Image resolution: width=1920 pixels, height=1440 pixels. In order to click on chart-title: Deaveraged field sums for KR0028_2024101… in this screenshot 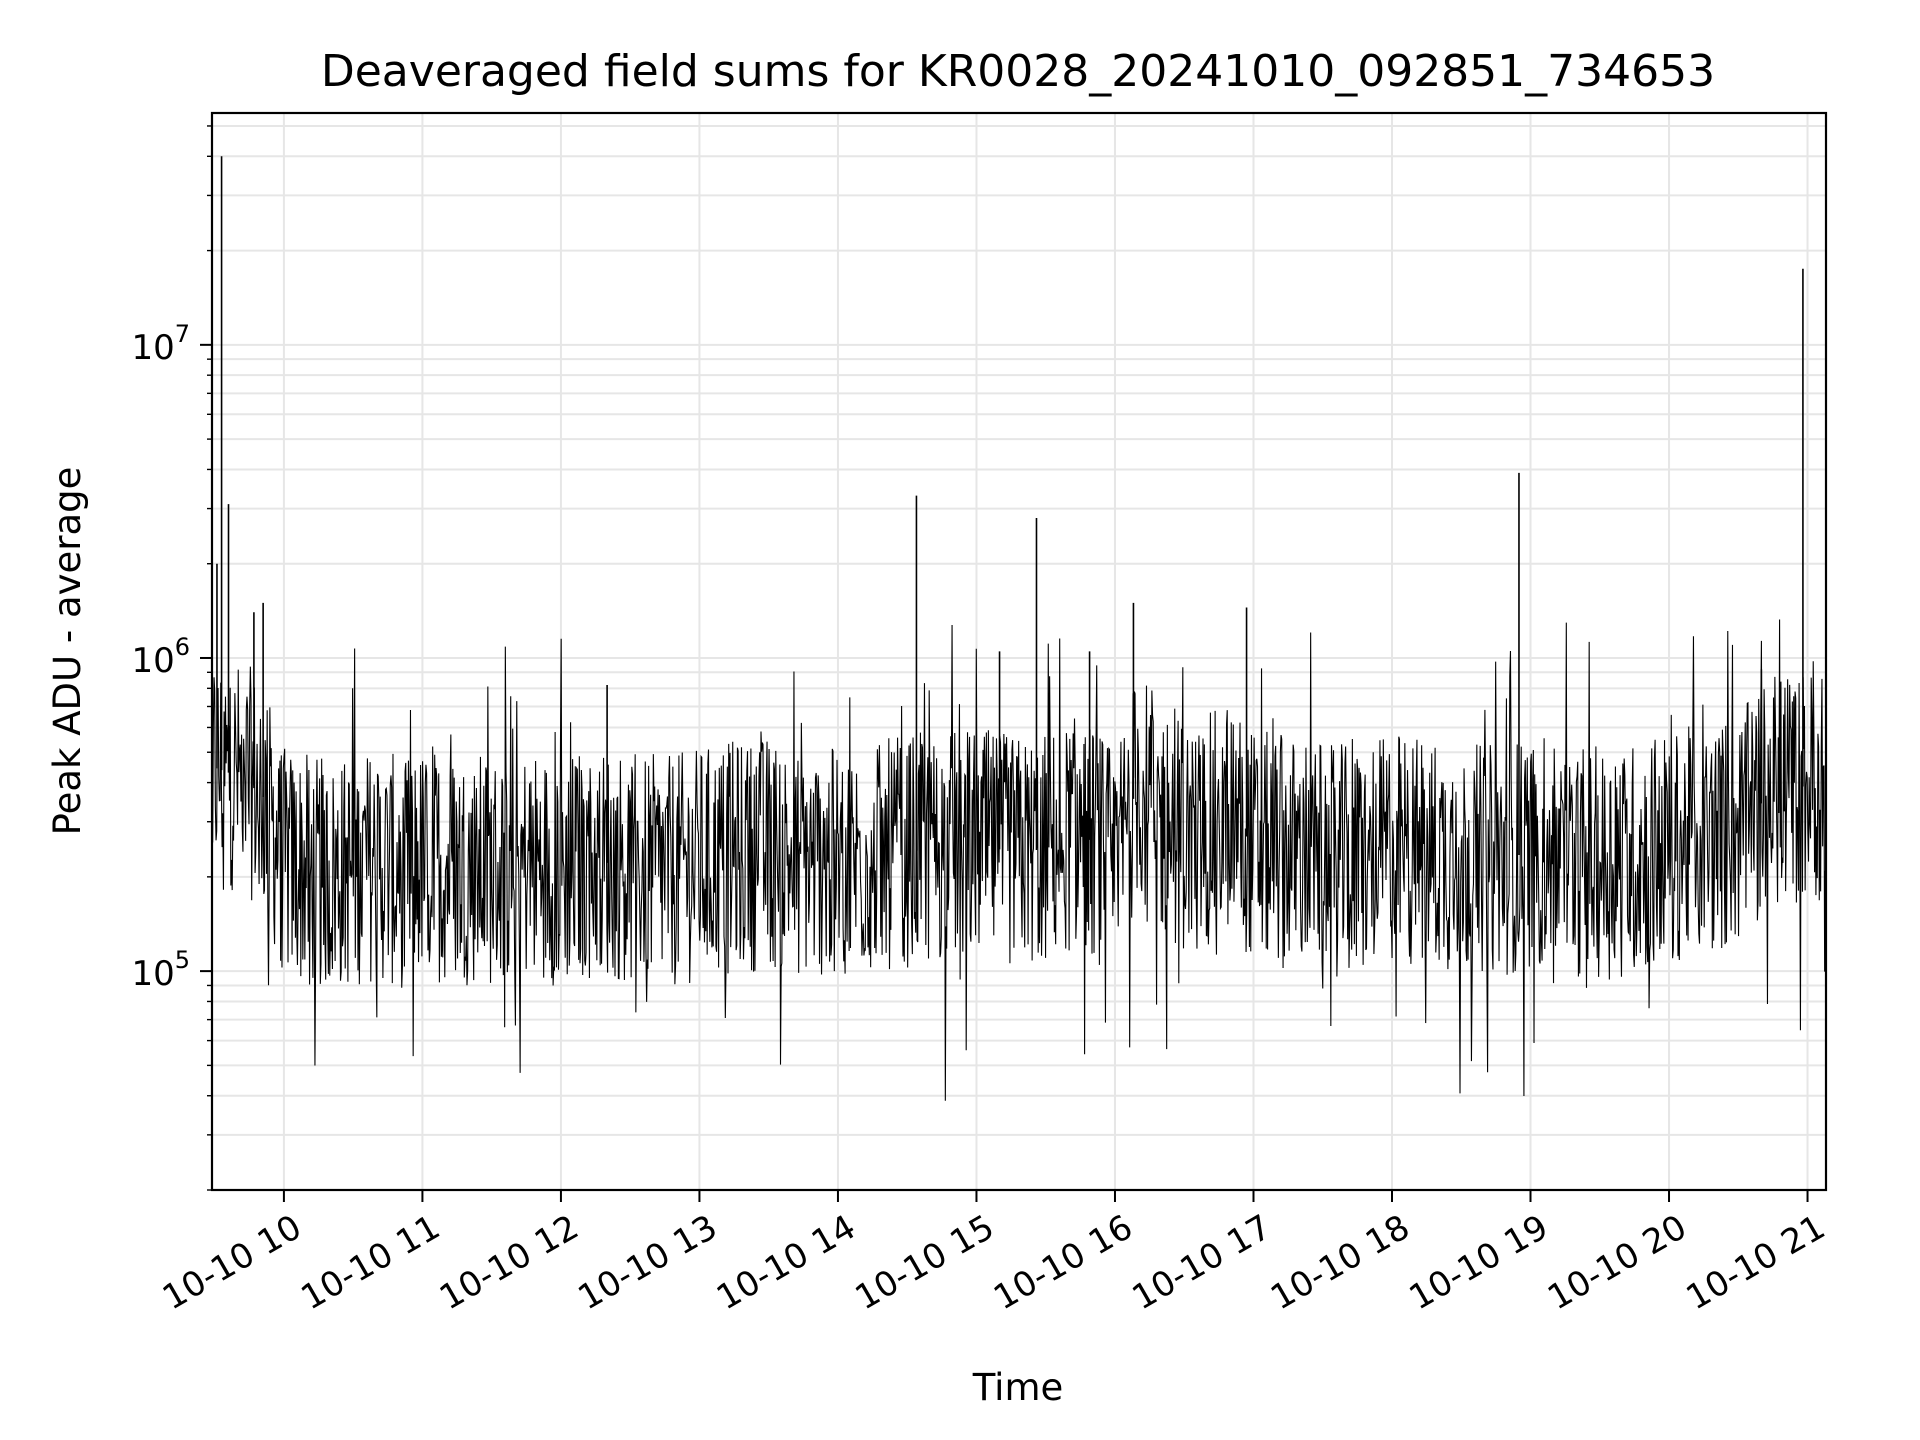, I will do `click(1018, 71)`.